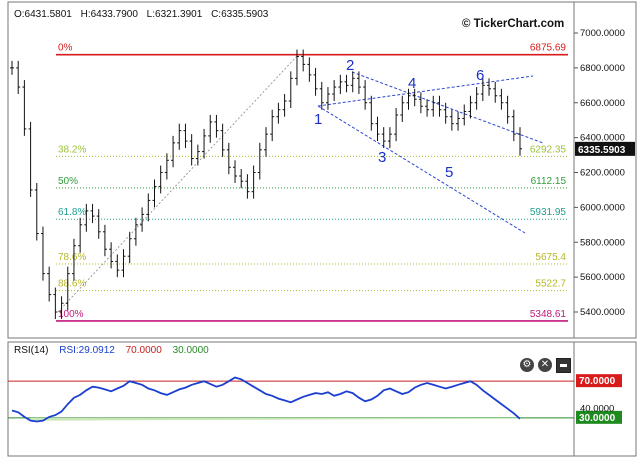 This screenshot has height=465, width=640. I want to click on price-axis-tick: 5600.0000, so click(602, 277).